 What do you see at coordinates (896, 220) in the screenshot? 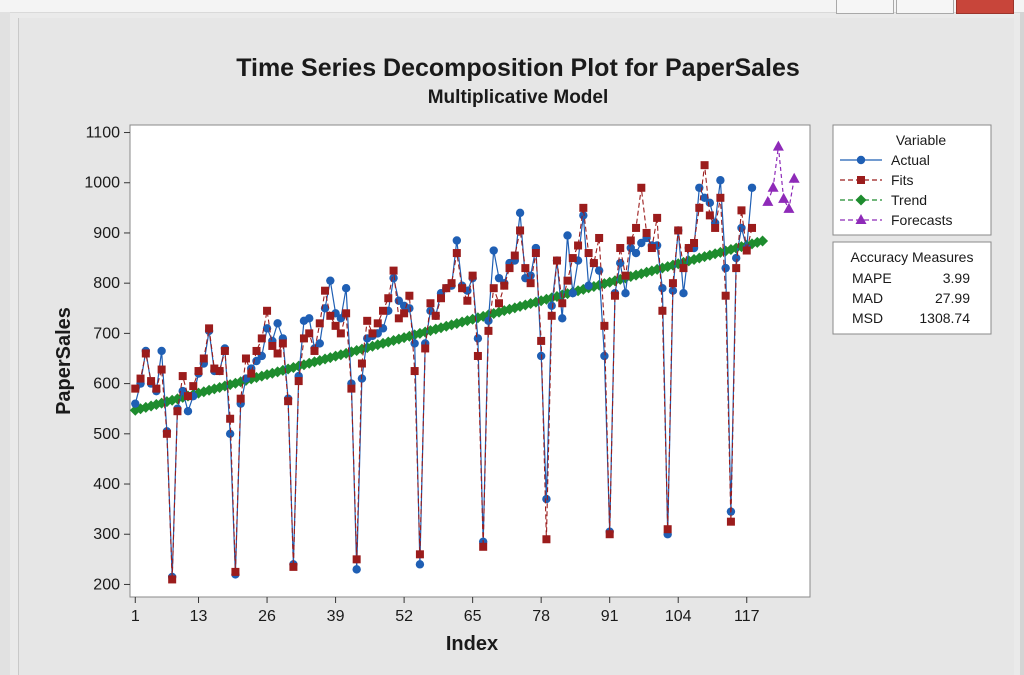
I see `legend-item-forecasts: Forecasts` at bounding box center [896, 220].